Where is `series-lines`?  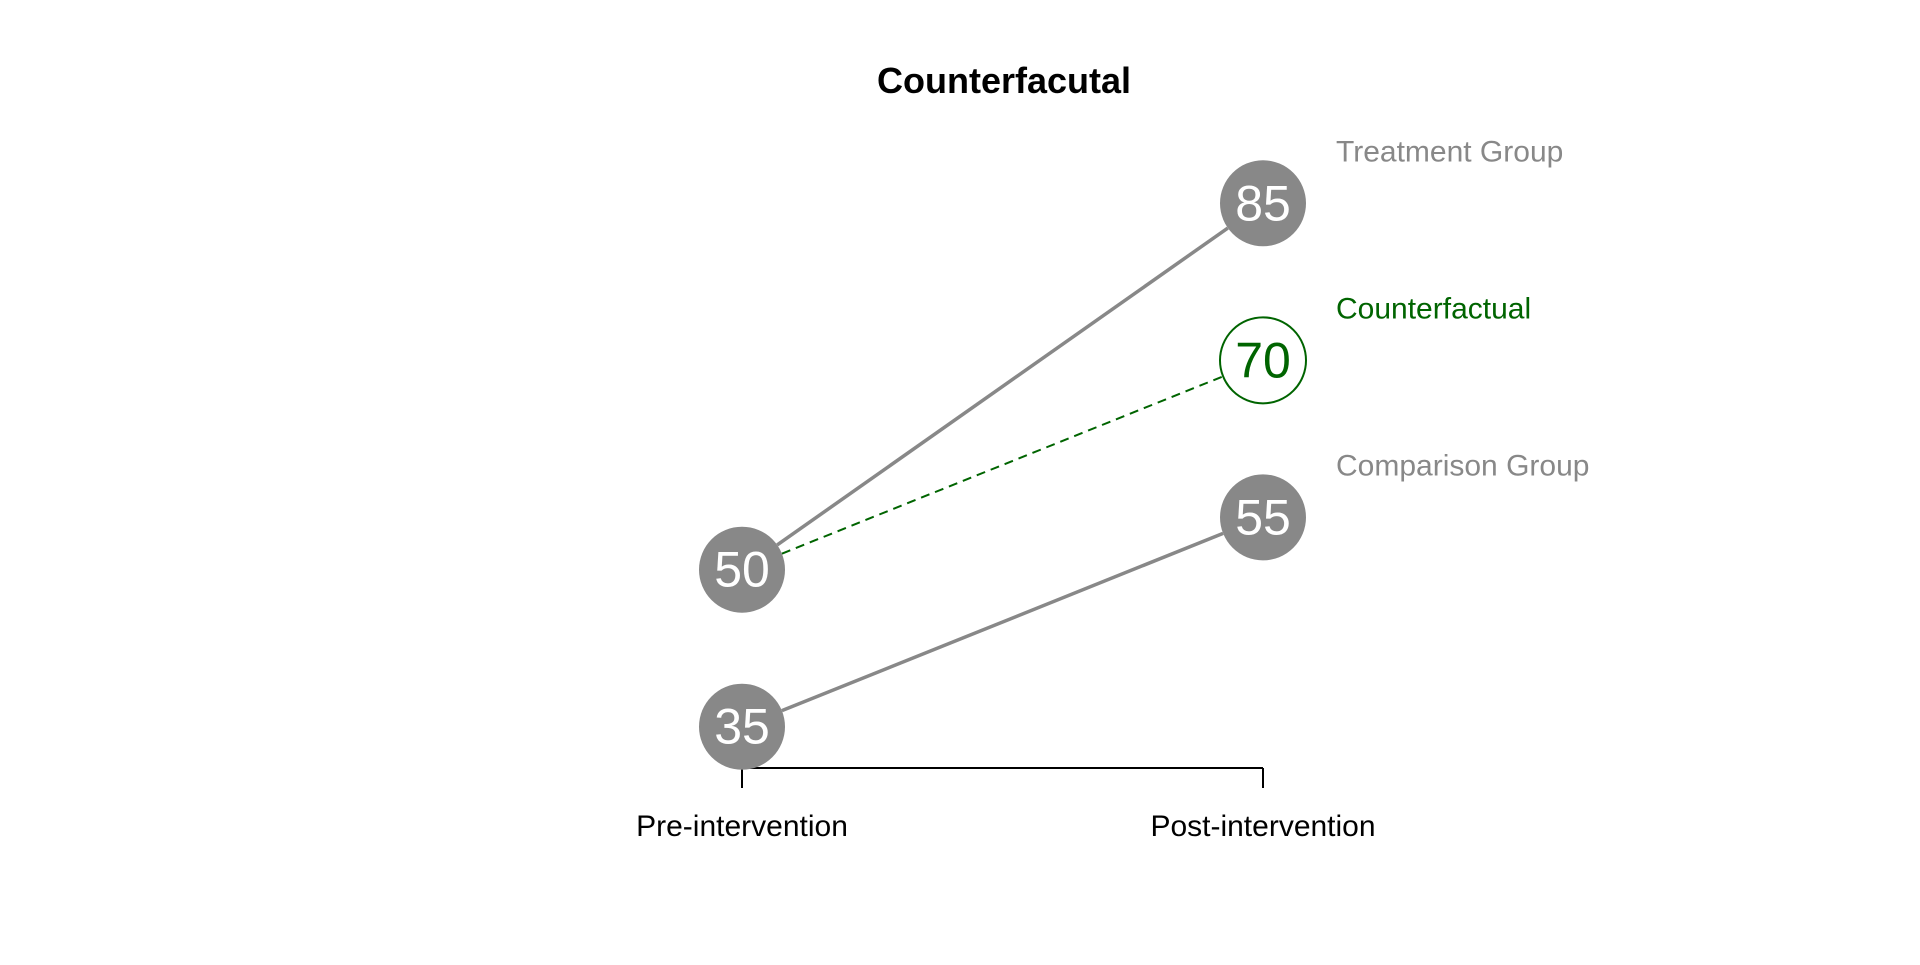 series-lines is located at coordinates (1002, 469).